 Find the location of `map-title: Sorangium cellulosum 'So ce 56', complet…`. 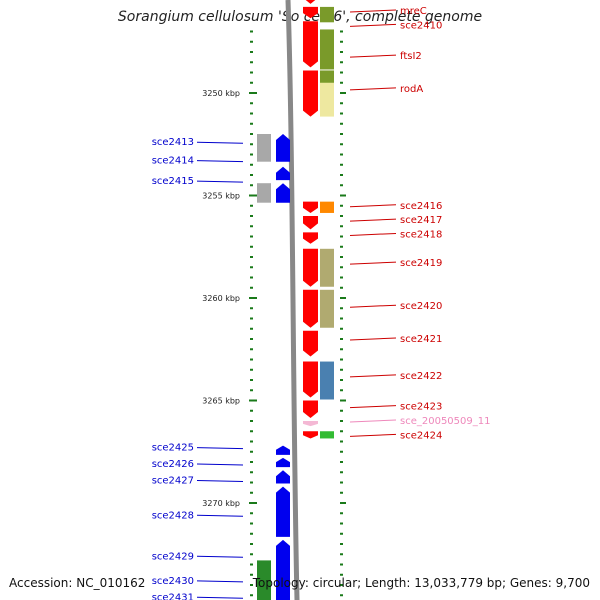

map-title: Sorangium cellulosum 'So ce 56', complet… is located at coordinates (300, 17).